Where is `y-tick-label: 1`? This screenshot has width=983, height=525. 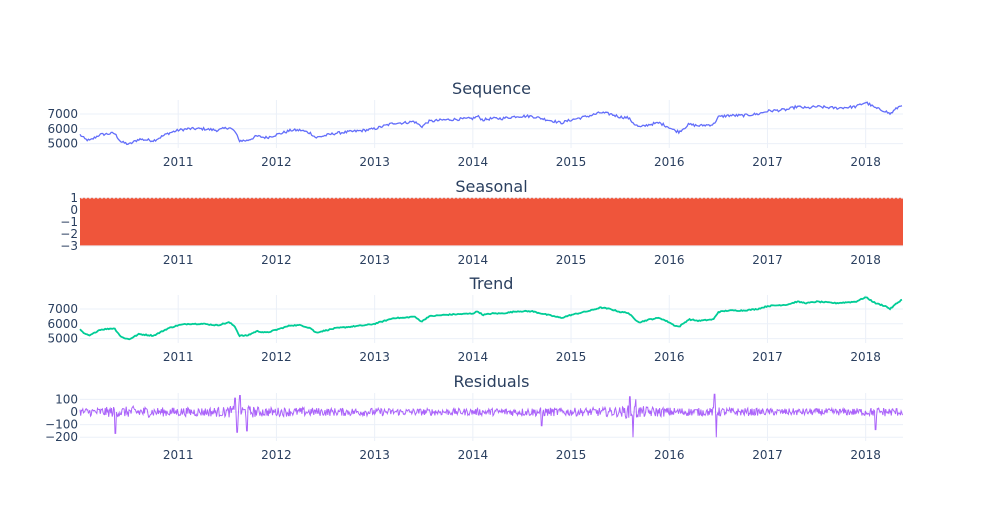 y-tick-label: 1 is located at coordinates (74, 198).